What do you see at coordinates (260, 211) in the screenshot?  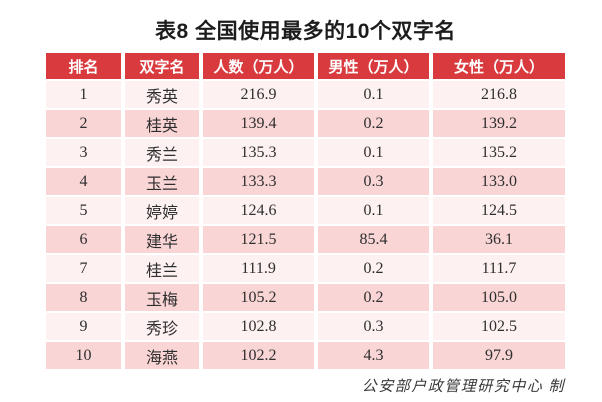 I see `table-cell: 124.6` at bounding box center [260, 211].